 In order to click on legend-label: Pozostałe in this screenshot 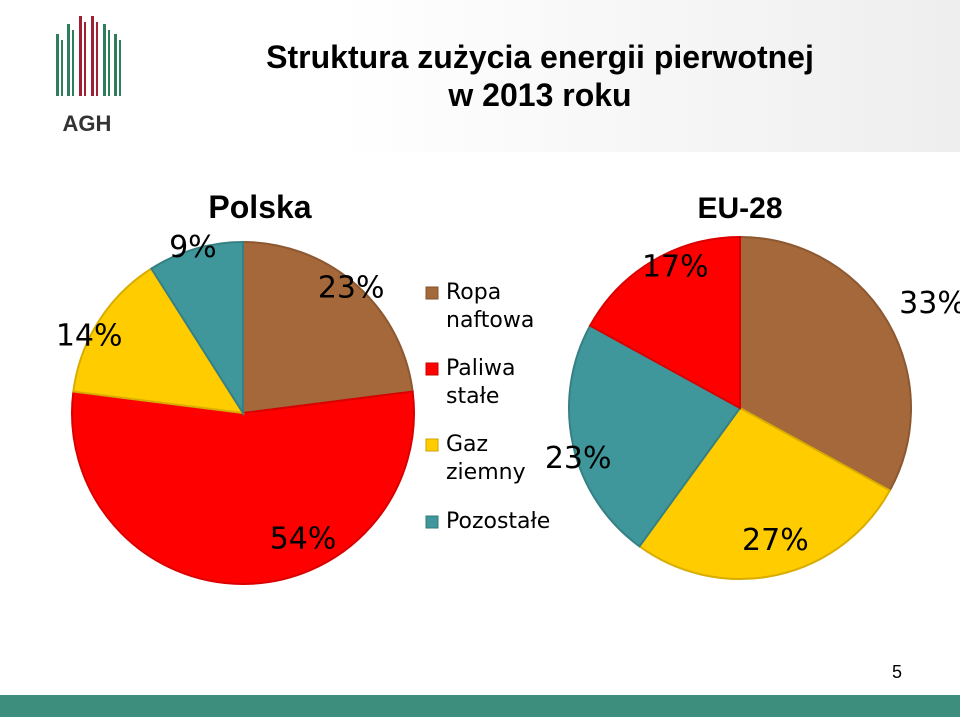, I will do `click(498, 521)`.